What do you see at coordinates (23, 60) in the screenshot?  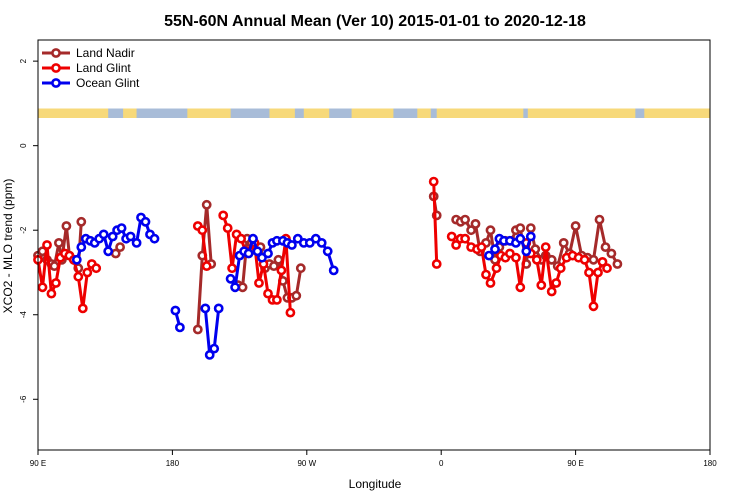 I see `y-tick-label: 2` at bounding box center [23, 60].